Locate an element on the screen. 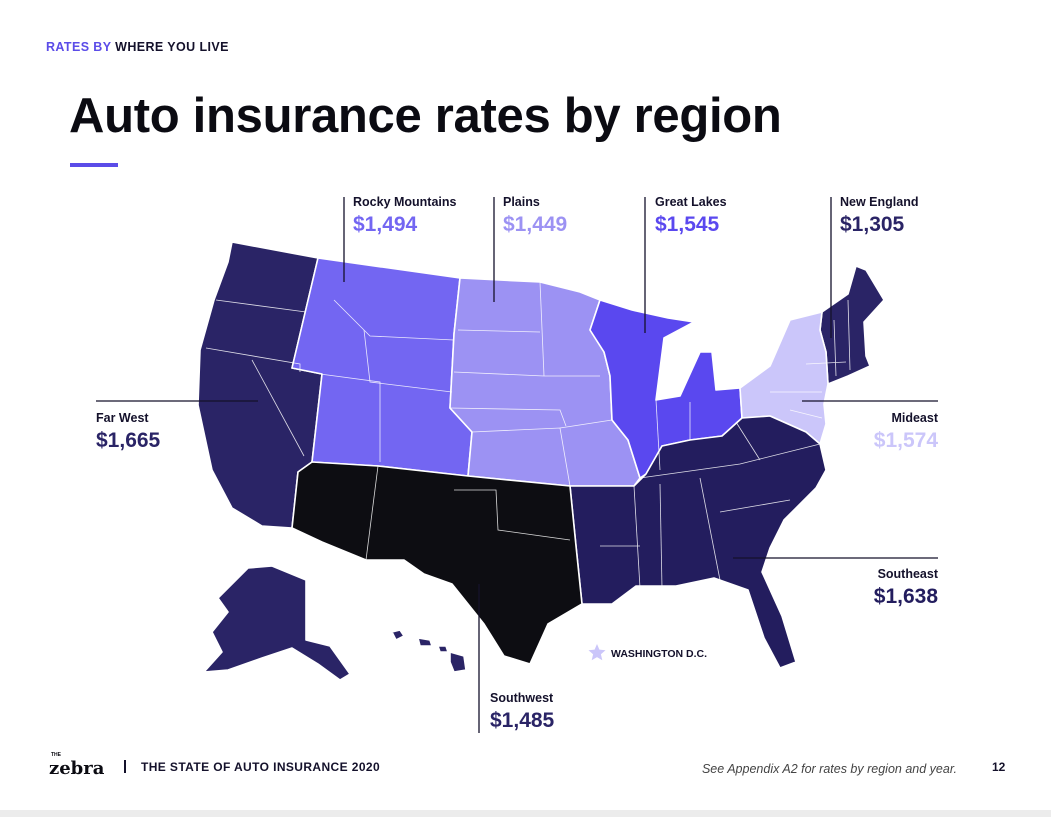 The image size is (1051, 817). eyebrow-accent: RATES BY is located at coordinates (79, 47).